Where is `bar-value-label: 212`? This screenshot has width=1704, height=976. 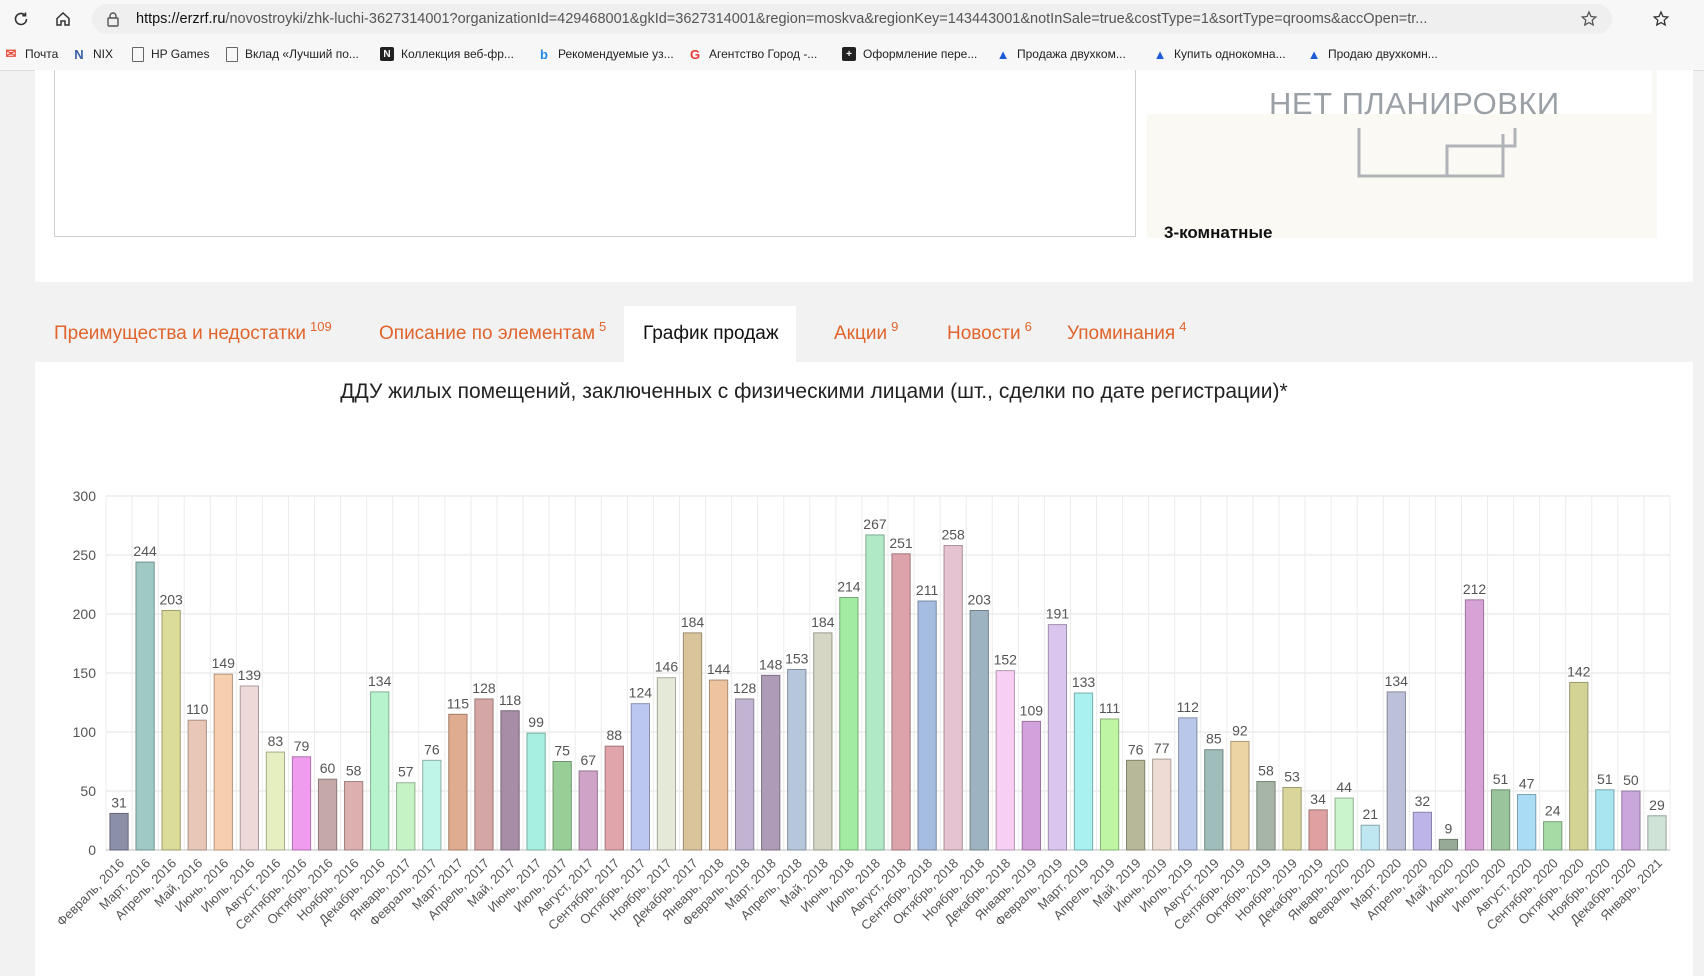
bar-value-label: 212 is located at coordinates (1475, 589).